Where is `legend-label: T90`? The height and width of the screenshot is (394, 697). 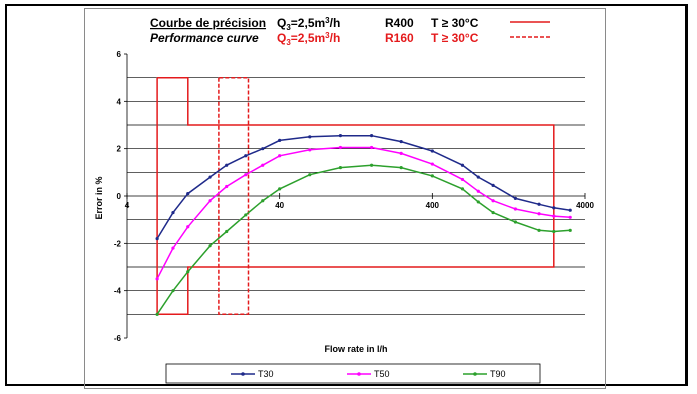 legend-label: T90 is located at coordinates (498, 374).